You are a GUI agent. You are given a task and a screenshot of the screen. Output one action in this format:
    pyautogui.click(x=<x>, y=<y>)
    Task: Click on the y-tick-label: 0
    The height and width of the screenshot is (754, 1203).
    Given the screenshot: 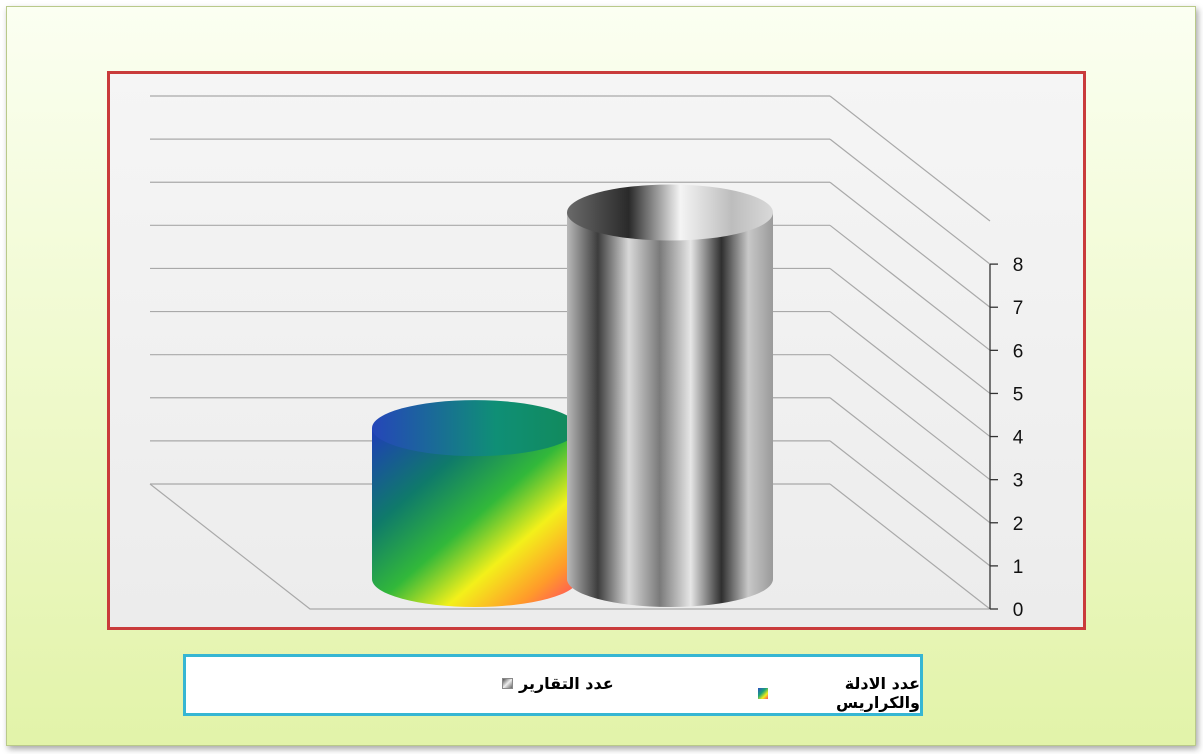 What is the action you would take?
    pyautogui.click(x=1018, y=610)
    